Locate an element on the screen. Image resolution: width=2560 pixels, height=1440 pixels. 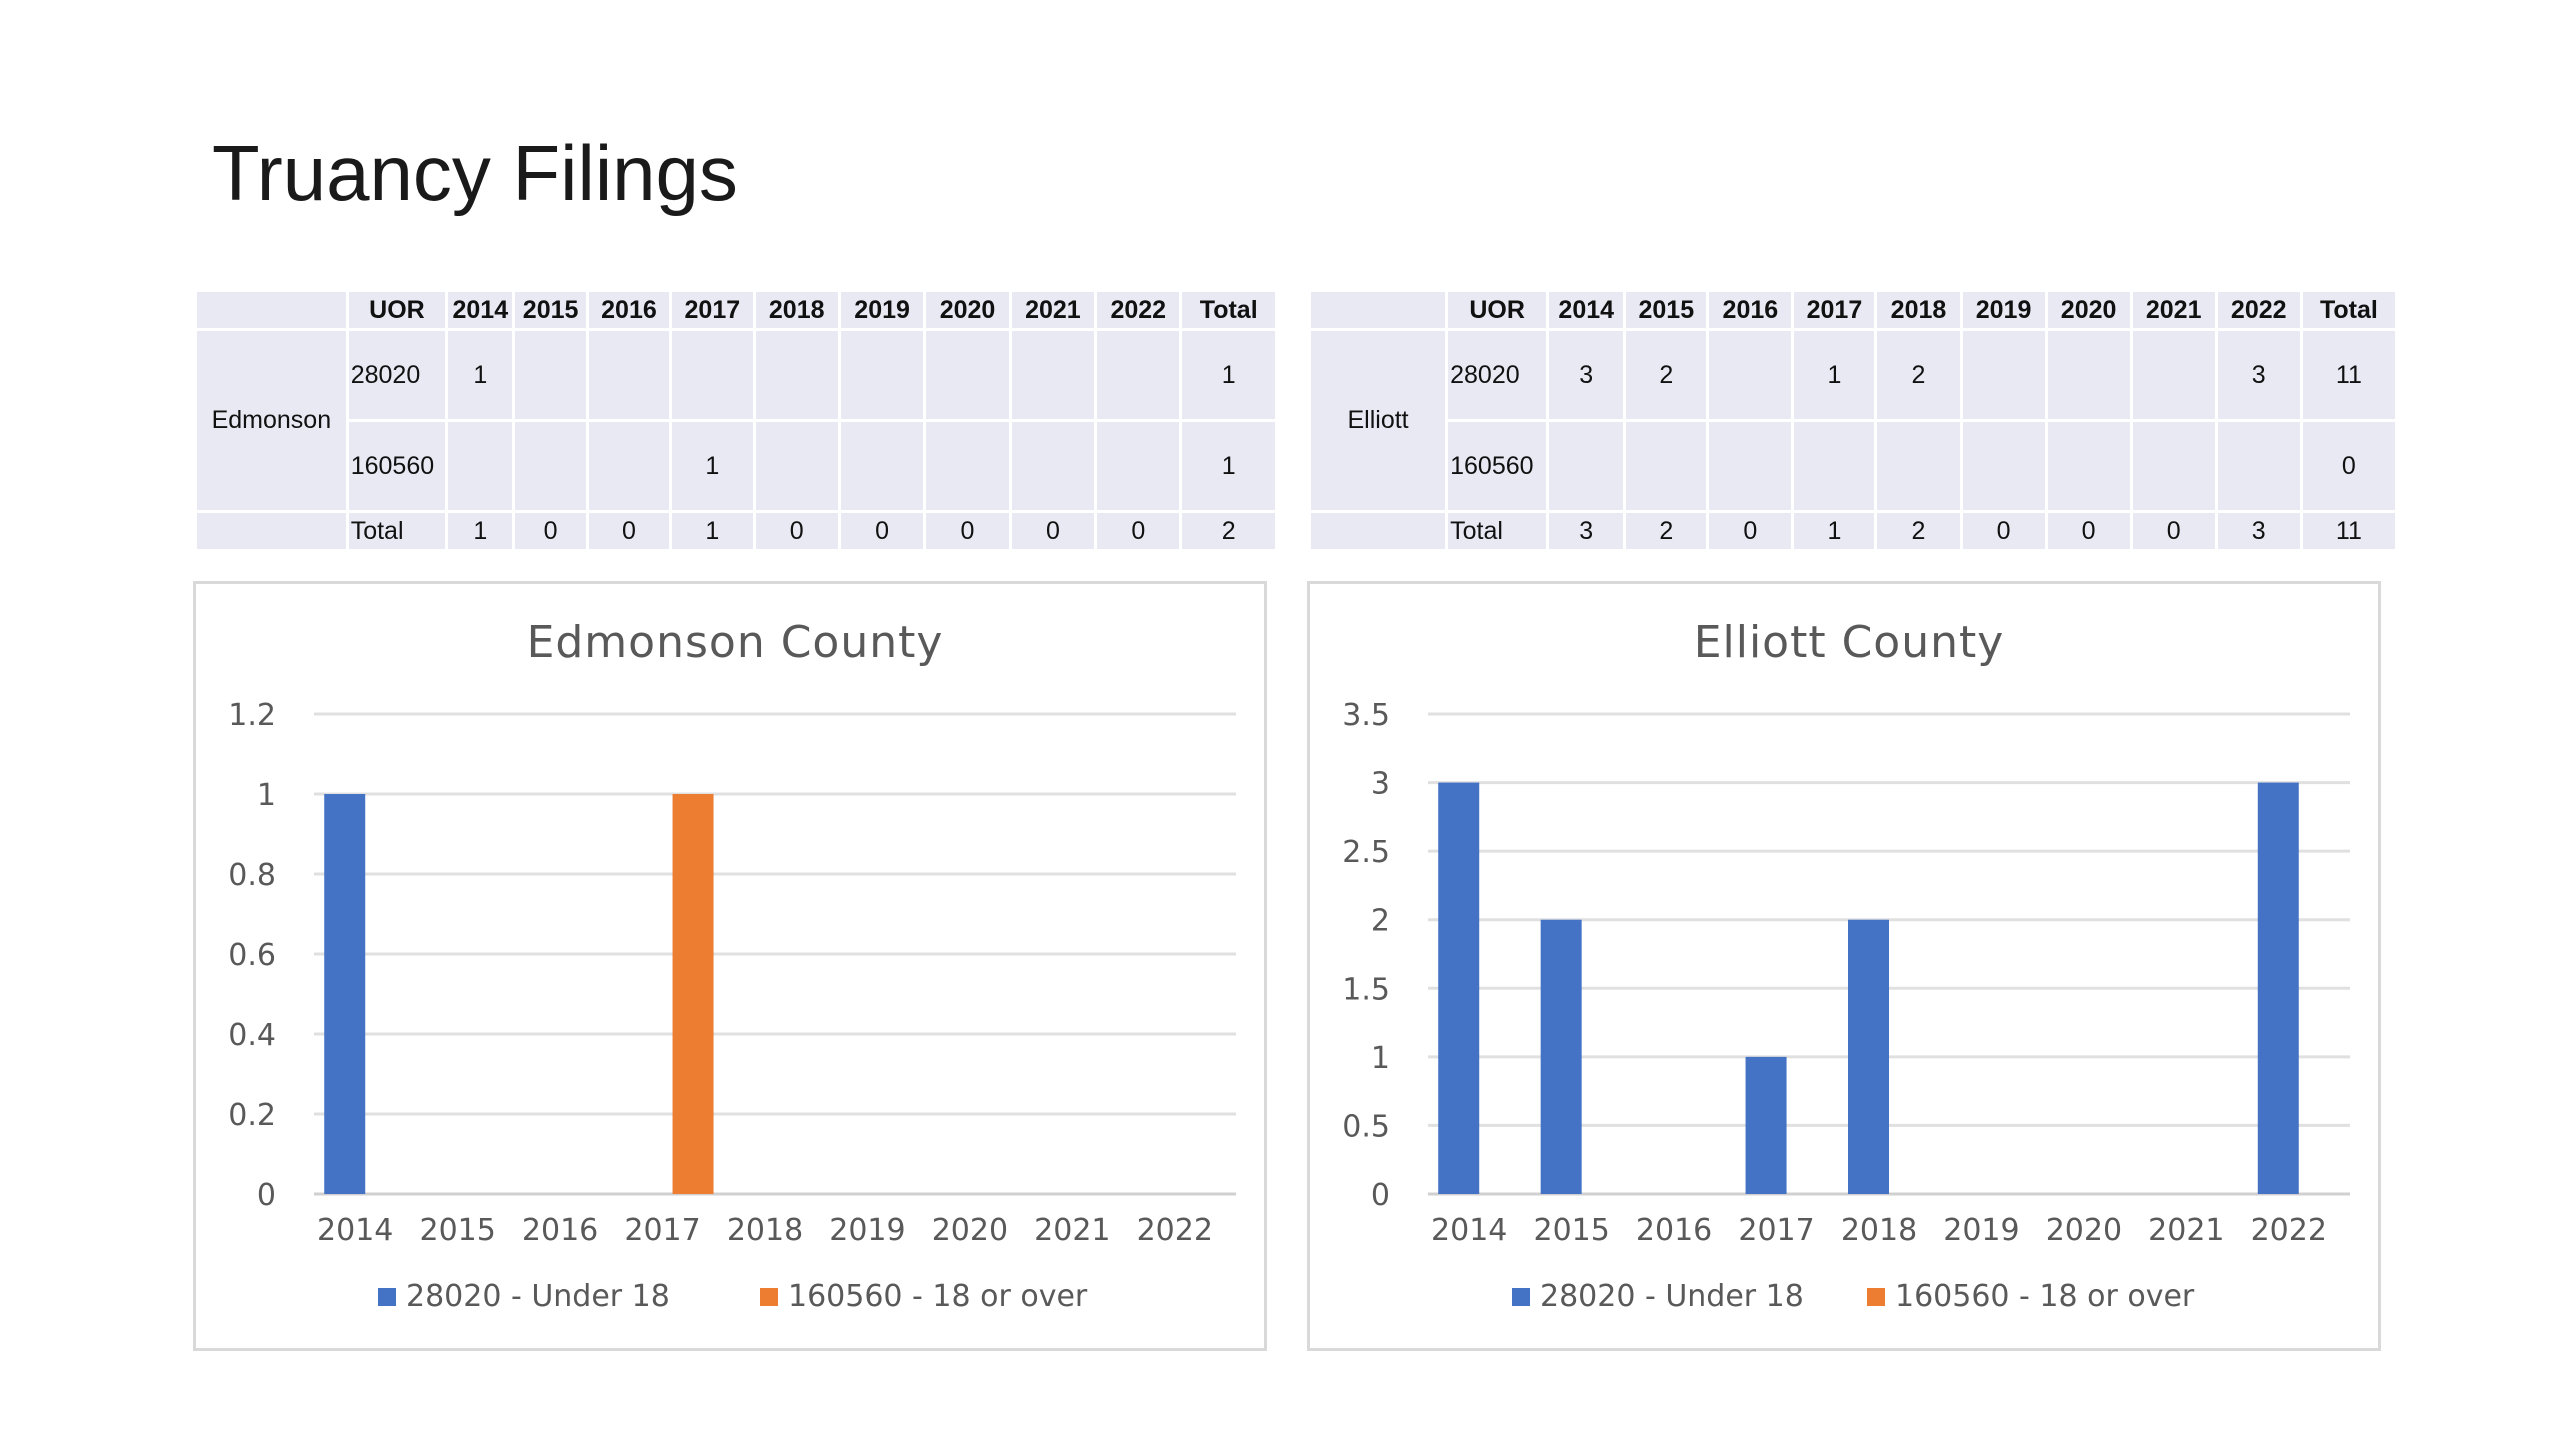
table-row: 160560 0 is located at coordinates (1853, 466).